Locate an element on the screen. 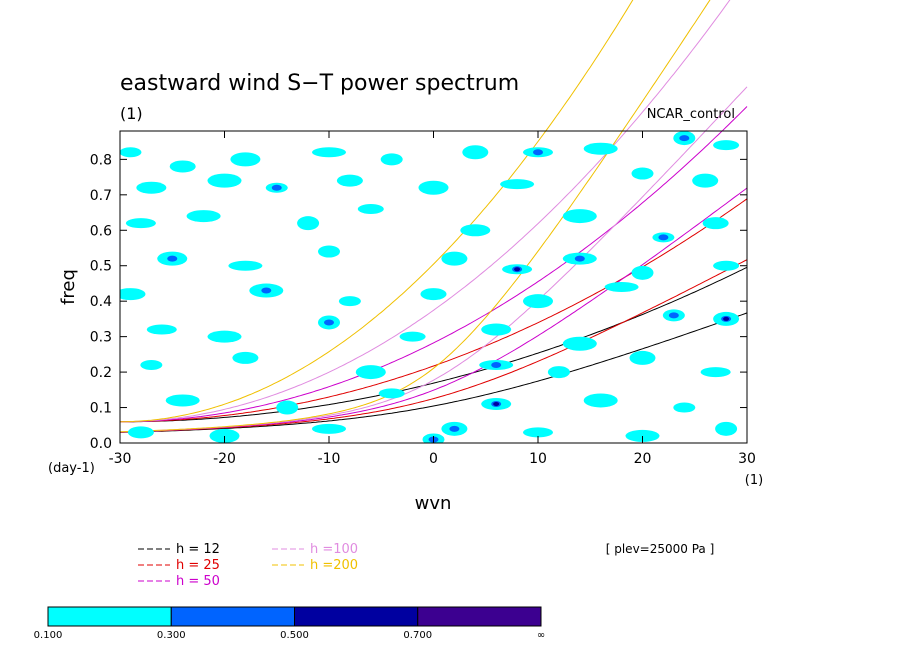  legend-entry: h = 50 is located at coordinates (198, 581).